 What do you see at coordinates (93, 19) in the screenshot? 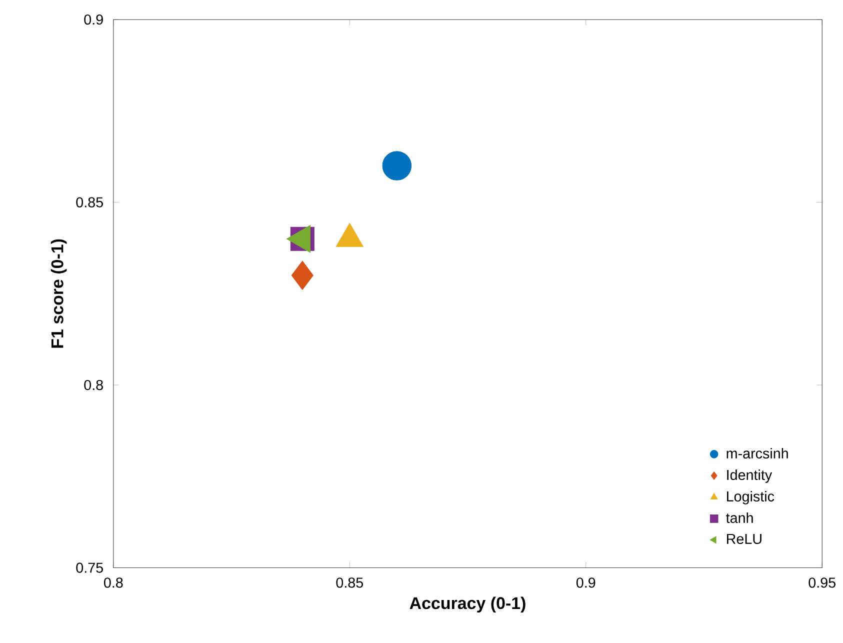
I see `y-tick-label: 0.9` at bounding box center [93, 19].